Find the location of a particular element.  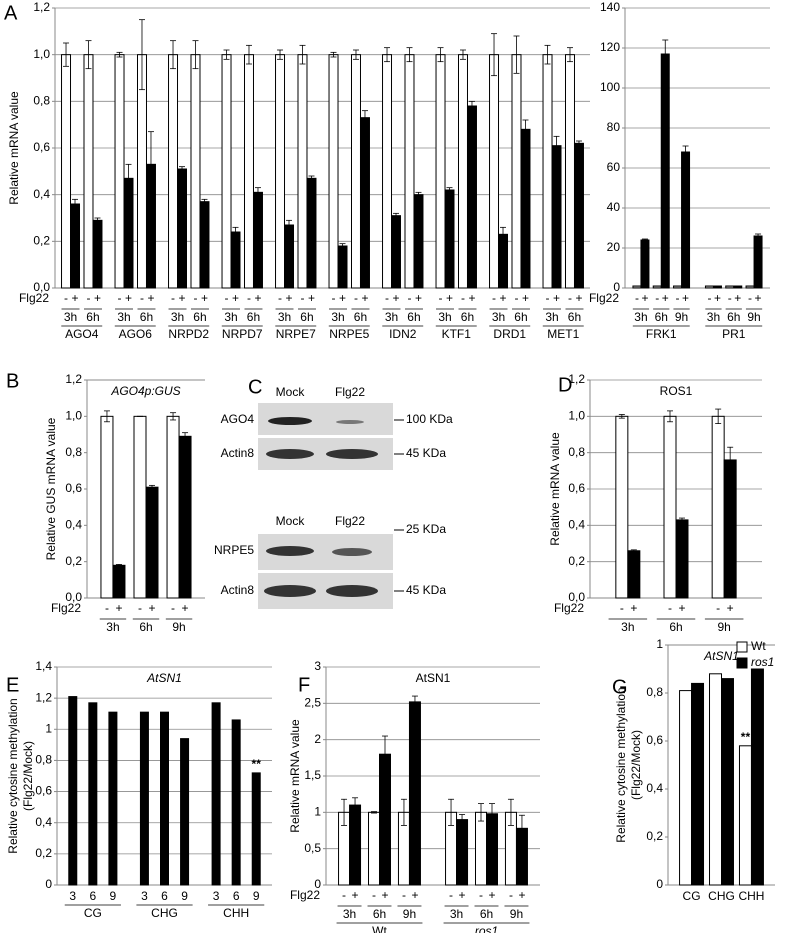

column-label: Flg22 is located at coordinates (350, 521).